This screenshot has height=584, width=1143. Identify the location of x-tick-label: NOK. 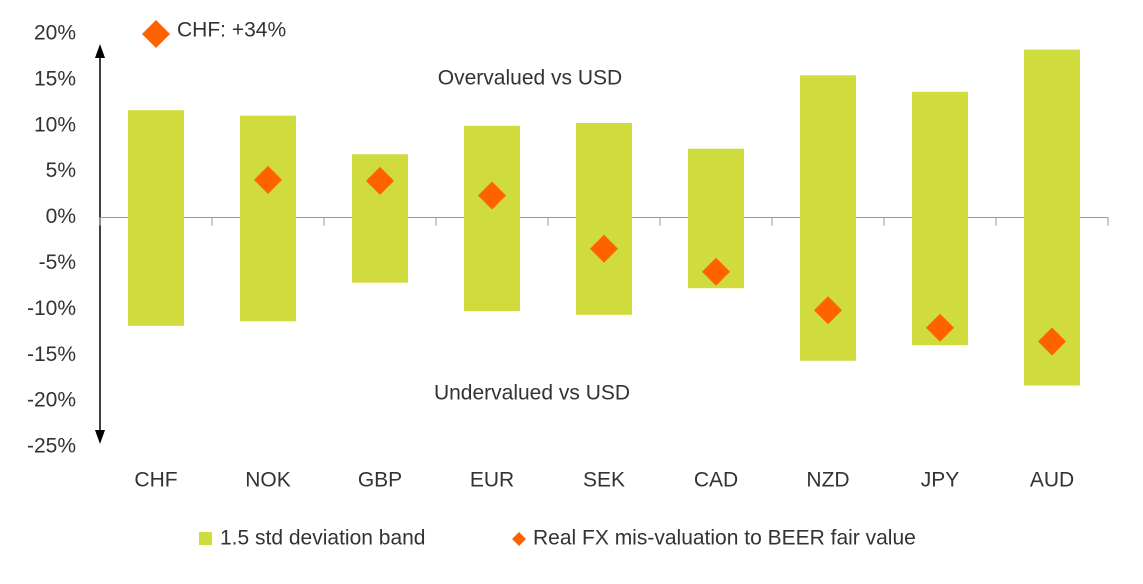
(268, 480).